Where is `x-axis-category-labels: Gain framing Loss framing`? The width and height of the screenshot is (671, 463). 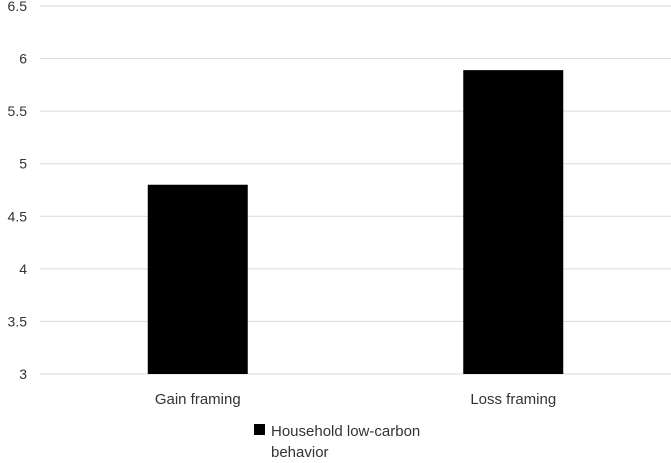 x-axis-category-labels: Gain framing Loss framing is located at coordinates (355, 399).